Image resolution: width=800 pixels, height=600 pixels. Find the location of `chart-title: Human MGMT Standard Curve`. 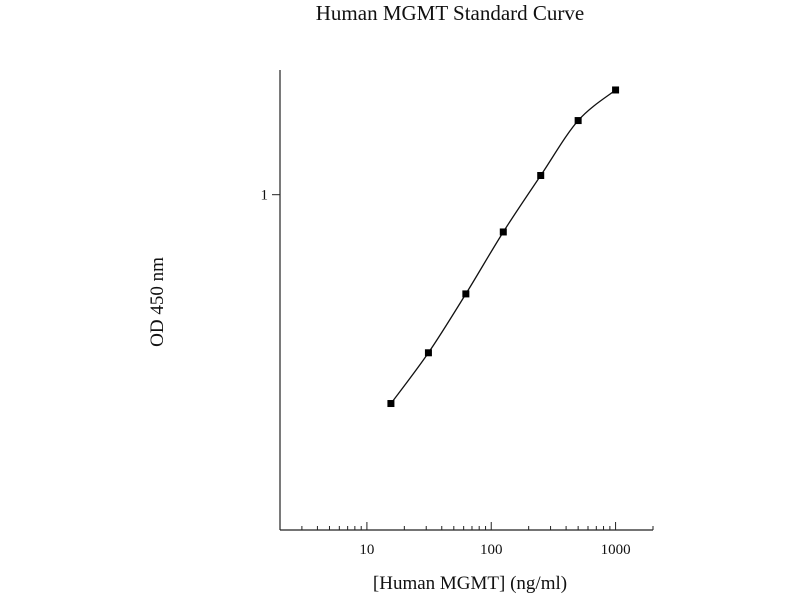

chart-title: Human MGMT Standard Curve is located at coordinates (450, 13).